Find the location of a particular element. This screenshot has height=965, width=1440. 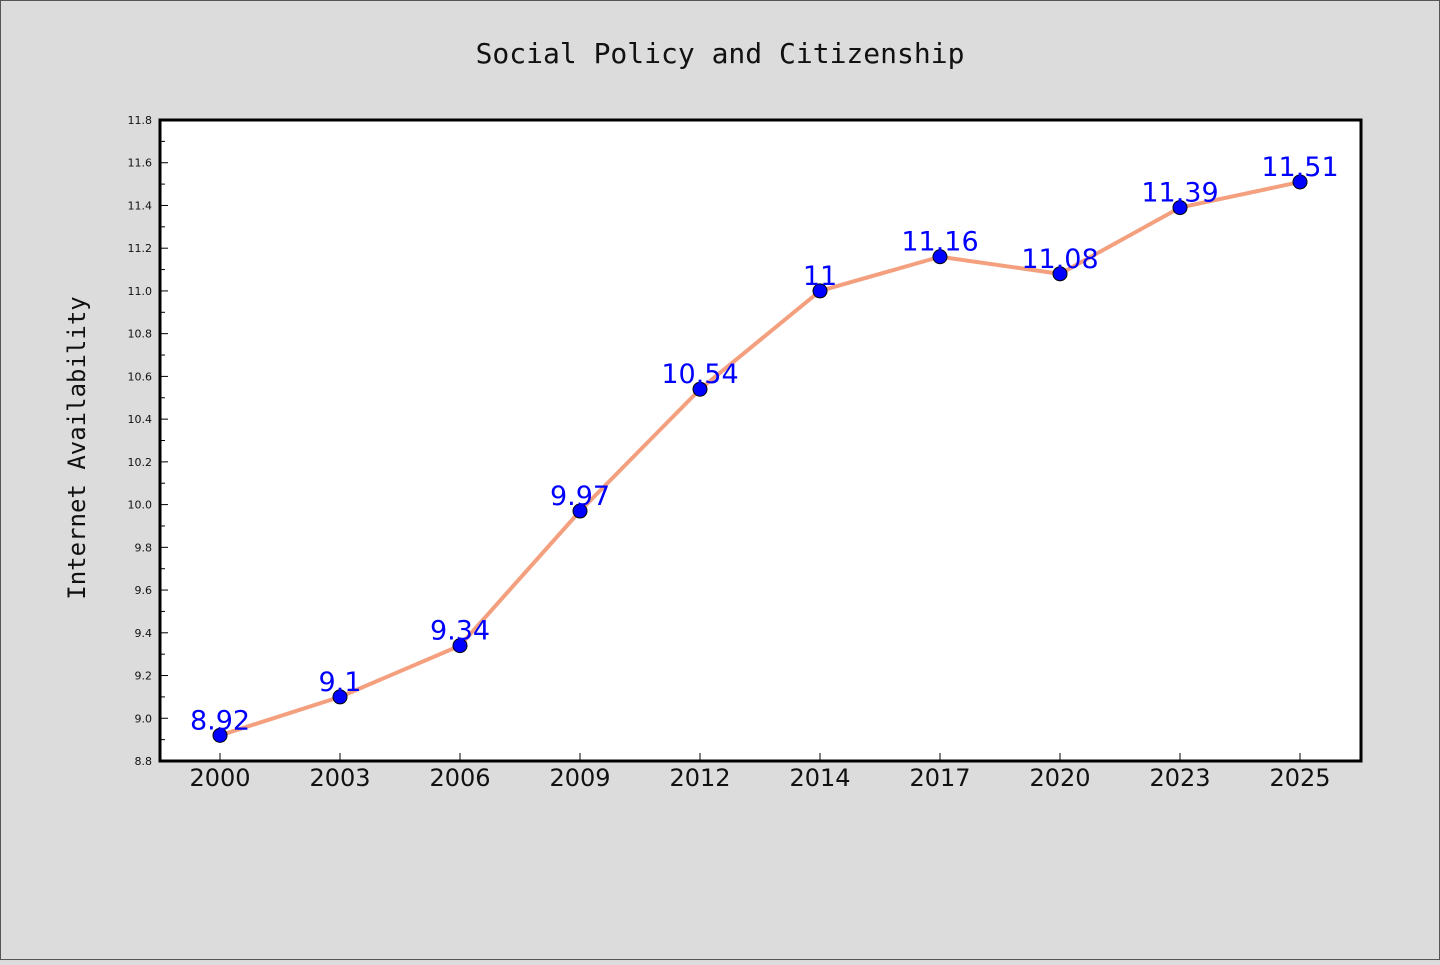

x-tick-label: 2014 is located at coordinates (819, 778).